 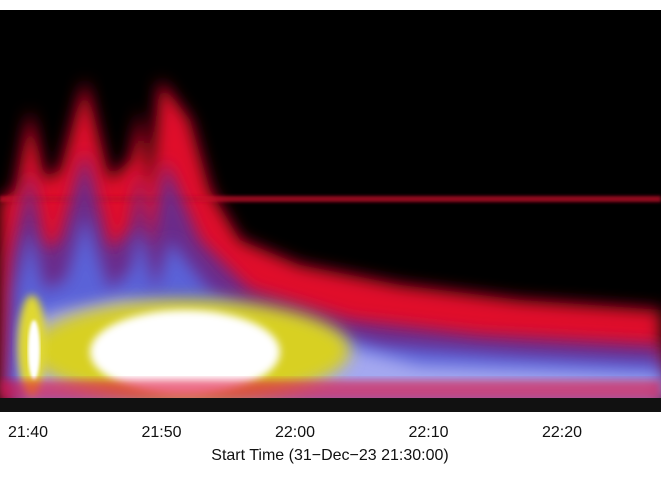 What do you see at coordinates (330, 405) in the screenshot?
I see `plot-bottom-band` at bounding box center [330, 405].